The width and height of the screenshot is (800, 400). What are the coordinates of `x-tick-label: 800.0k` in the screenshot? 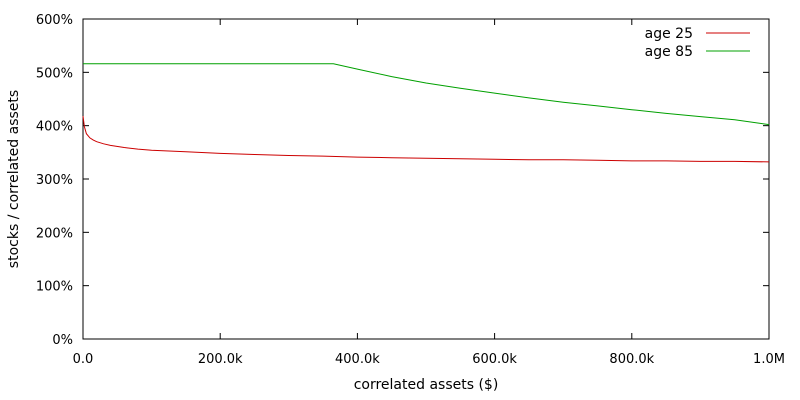 It's located at (631, 359).